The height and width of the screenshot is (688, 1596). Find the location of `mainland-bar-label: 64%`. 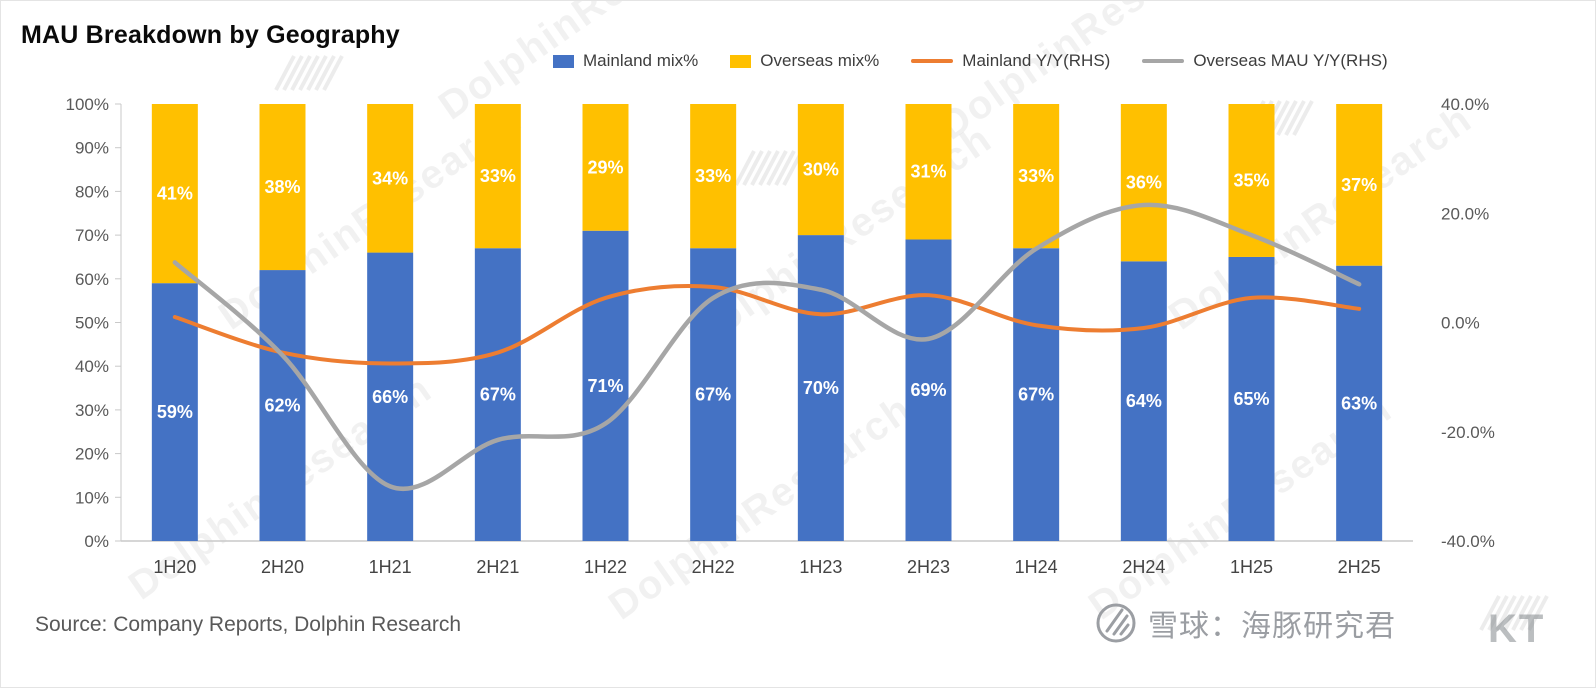

mainland-bar-label: 64% is located at coordinates (1144, 401).